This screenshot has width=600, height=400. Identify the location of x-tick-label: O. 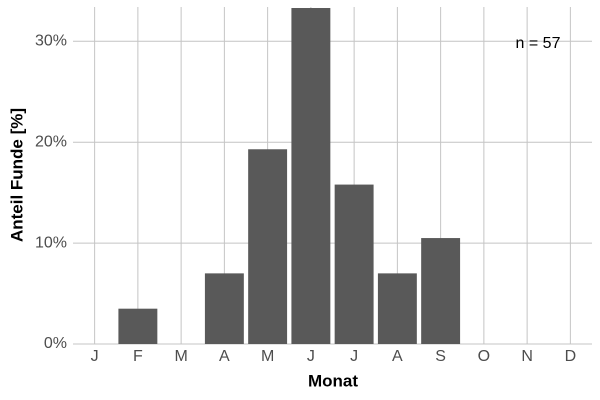
(484, 356).